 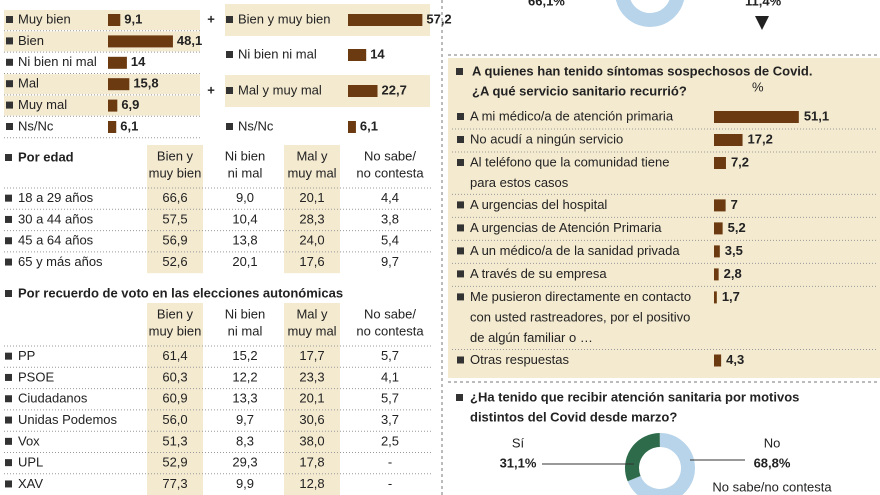 I want to click on value-label: 31,1%, so click(x=518, y=462).